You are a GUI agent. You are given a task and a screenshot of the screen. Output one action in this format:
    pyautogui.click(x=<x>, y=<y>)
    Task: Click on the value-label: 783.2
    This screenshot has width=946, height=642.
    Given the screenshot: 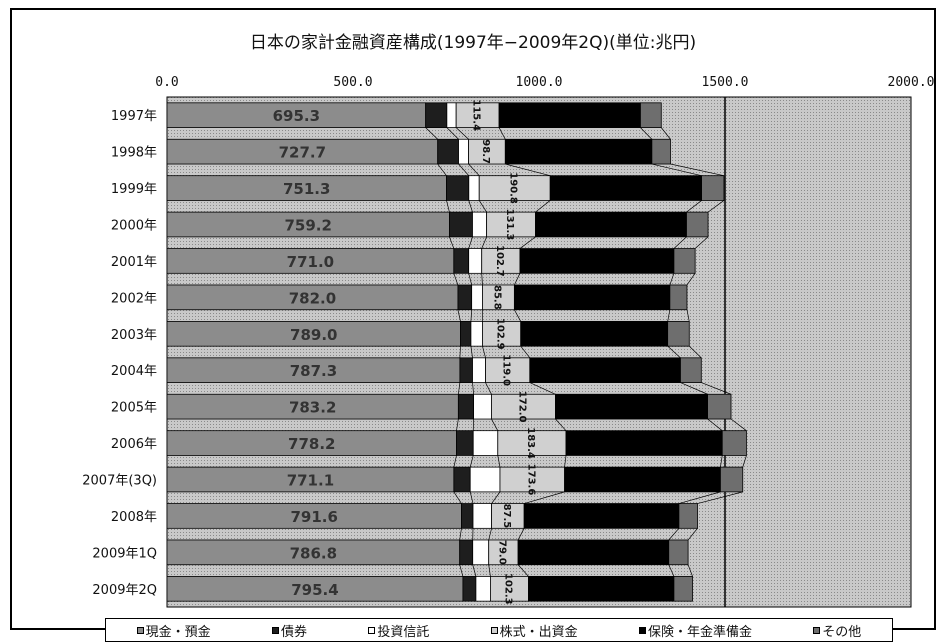 What is the action you would take?
    pyautogui.click(x=312, y=408)
    